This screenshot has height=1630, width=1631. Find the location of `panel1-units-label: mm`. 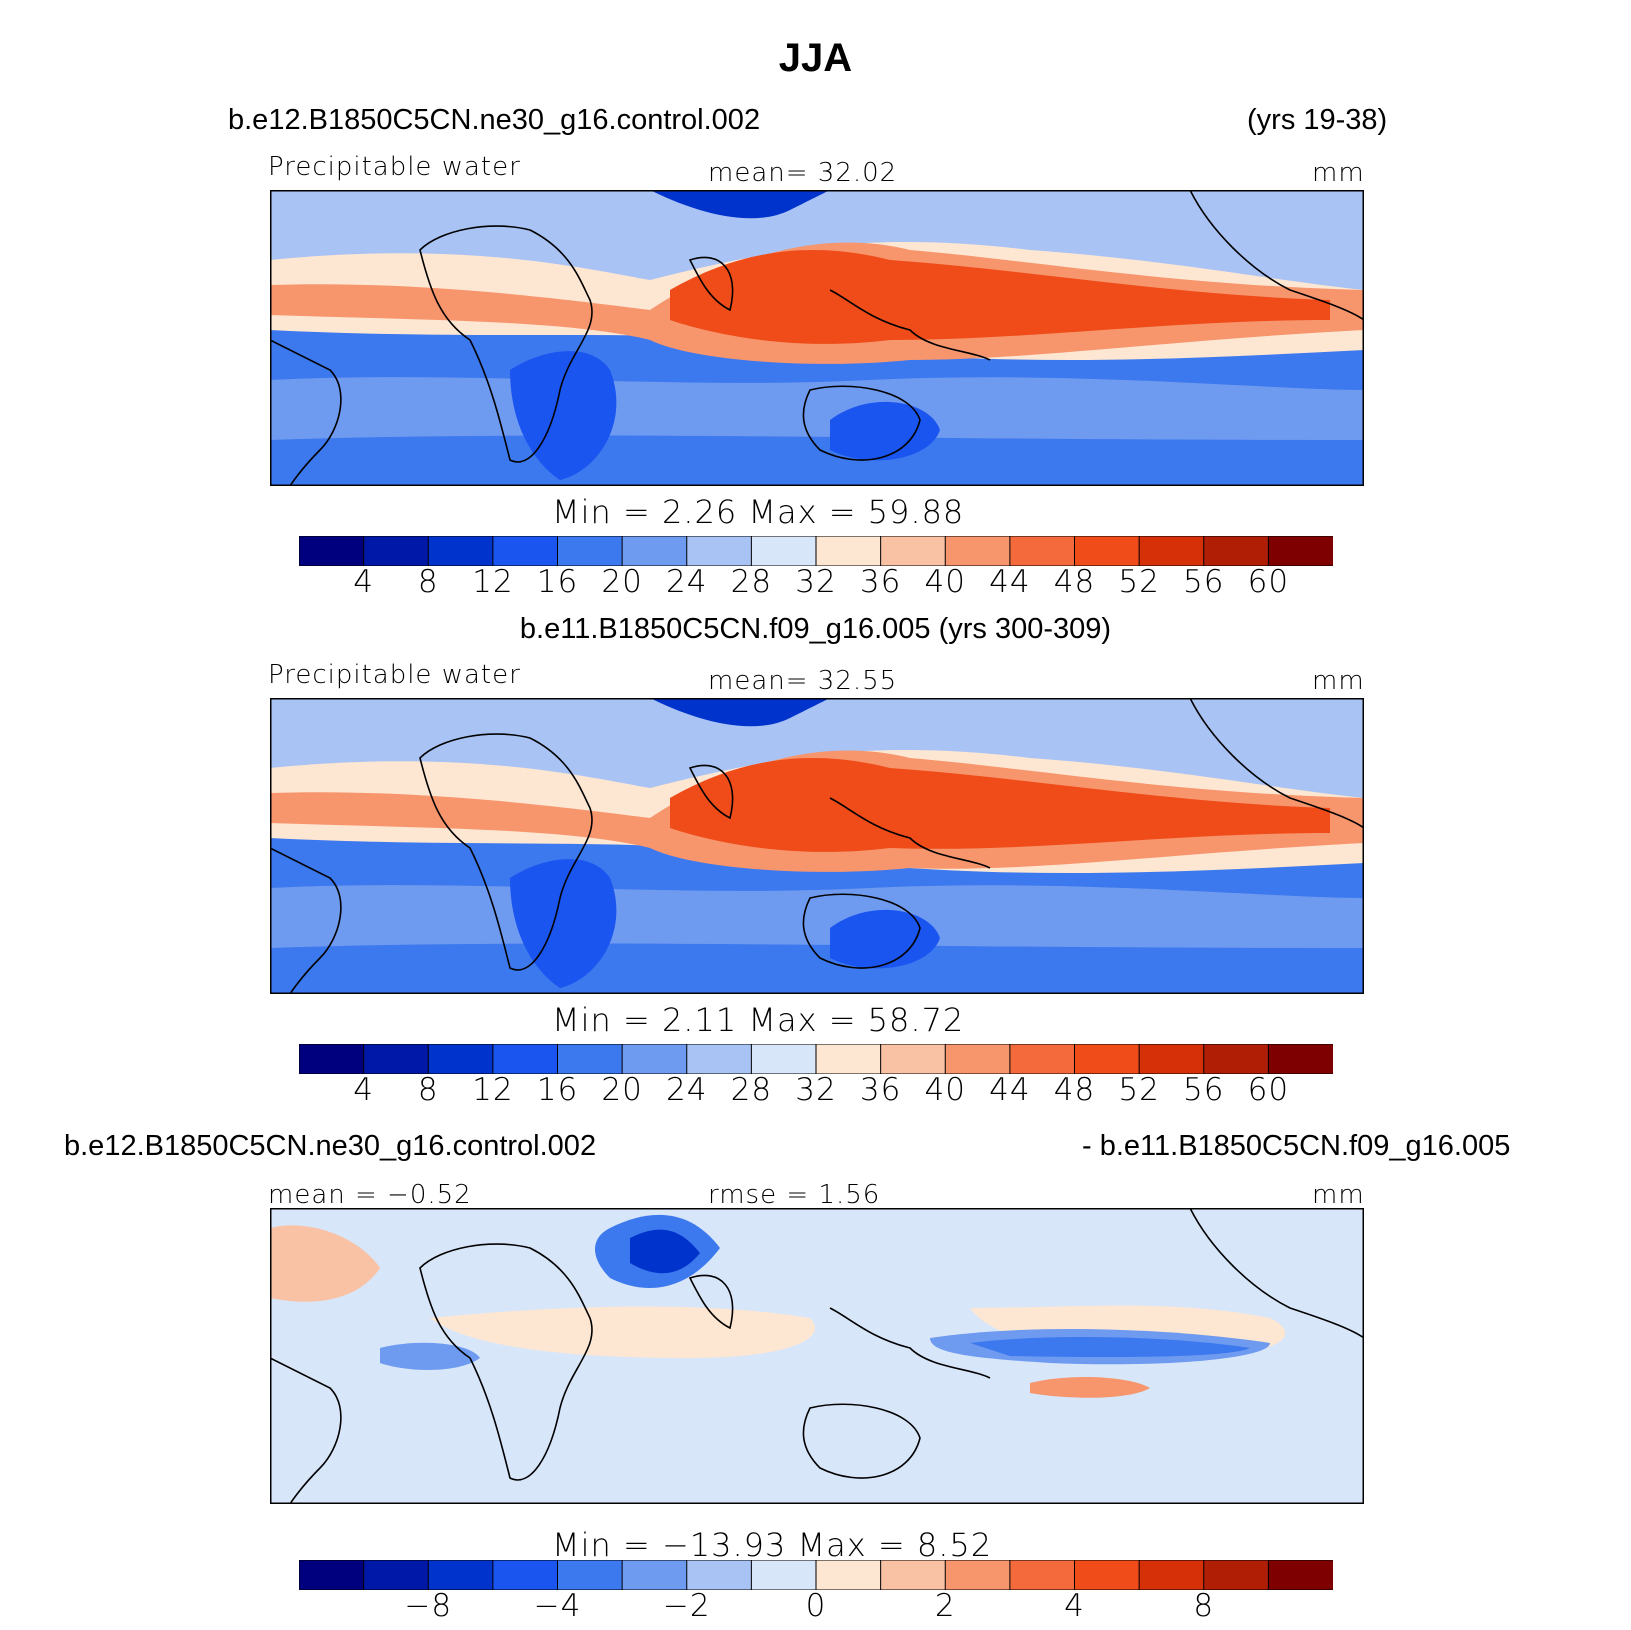

panel1-units-label: mm is located at coordinates (1338, 173).